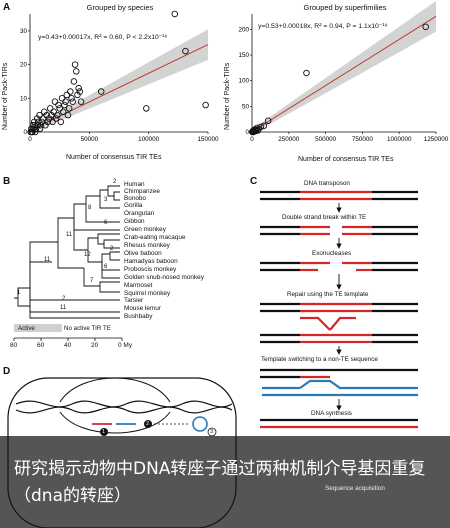 The image size is (450, 528). Describe the element at coordinates (208, 139) in the screenshot. I see `chart1-x-tick-label: 150000` at that location.